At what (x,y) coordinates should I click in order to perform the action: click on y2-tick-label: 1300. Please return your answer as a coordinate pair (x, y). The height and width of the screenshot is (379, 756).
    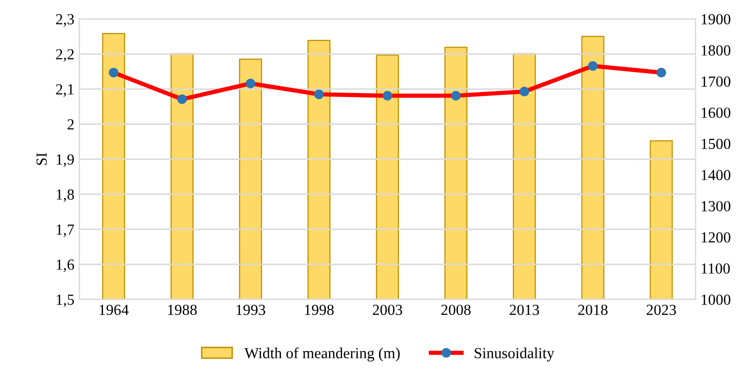
    Looking at the image, I should click on (716, 206).